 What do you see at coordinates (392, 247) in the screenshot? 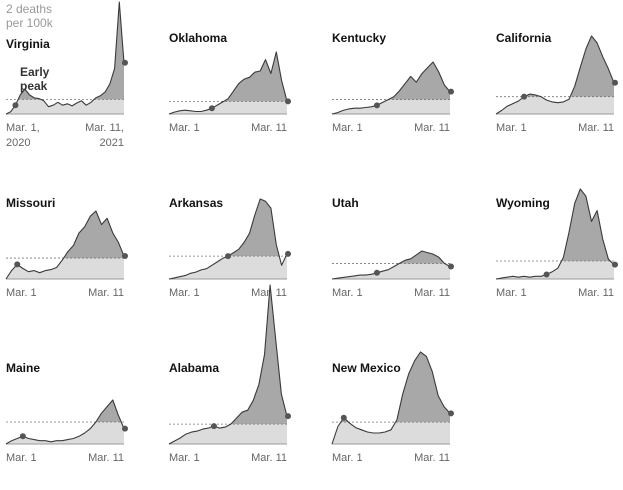
I see `panel-chart: Utah Mar. 1 Mar. 11` at bounding box center [392, 247].